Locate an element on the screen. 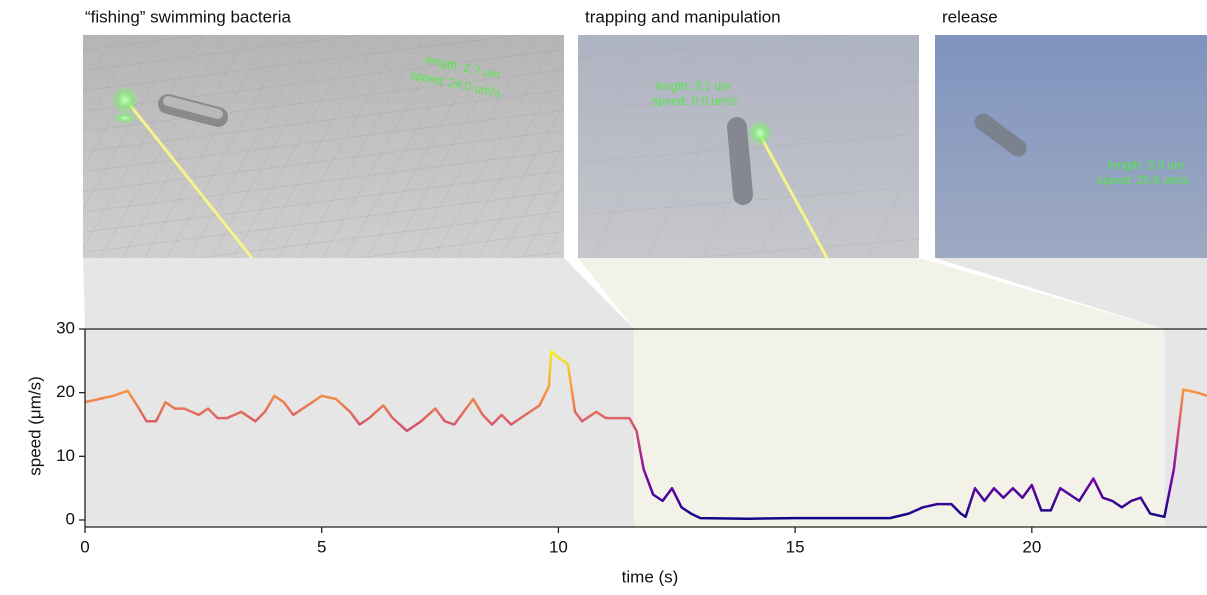 The image size is (1207, 595). y-tick-label: 10 is located at coordinates (65, 455).